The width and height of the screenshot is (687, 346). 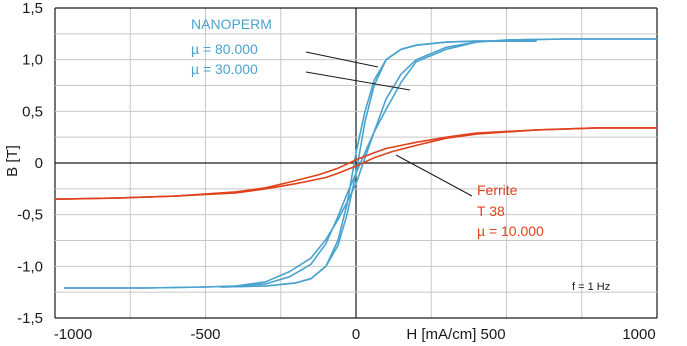 I want to click on y-tick-label: 1,0, so click(x=32, y=60).